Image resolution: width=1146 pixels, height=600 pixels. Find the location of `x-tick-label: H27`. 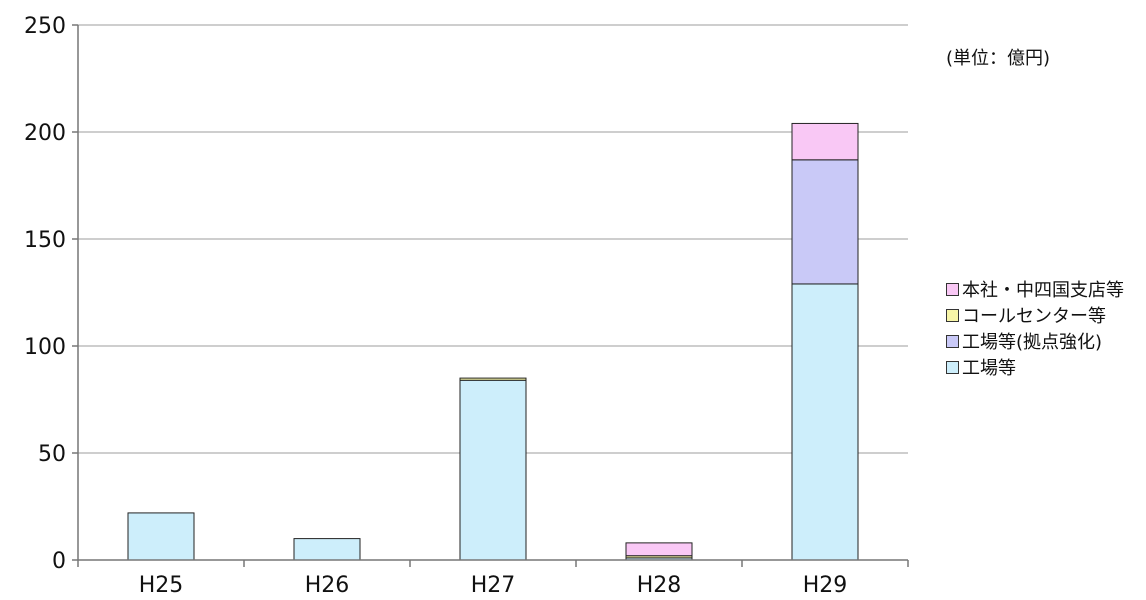

x-tick-label: H27 is located at coordinates (493, 585).